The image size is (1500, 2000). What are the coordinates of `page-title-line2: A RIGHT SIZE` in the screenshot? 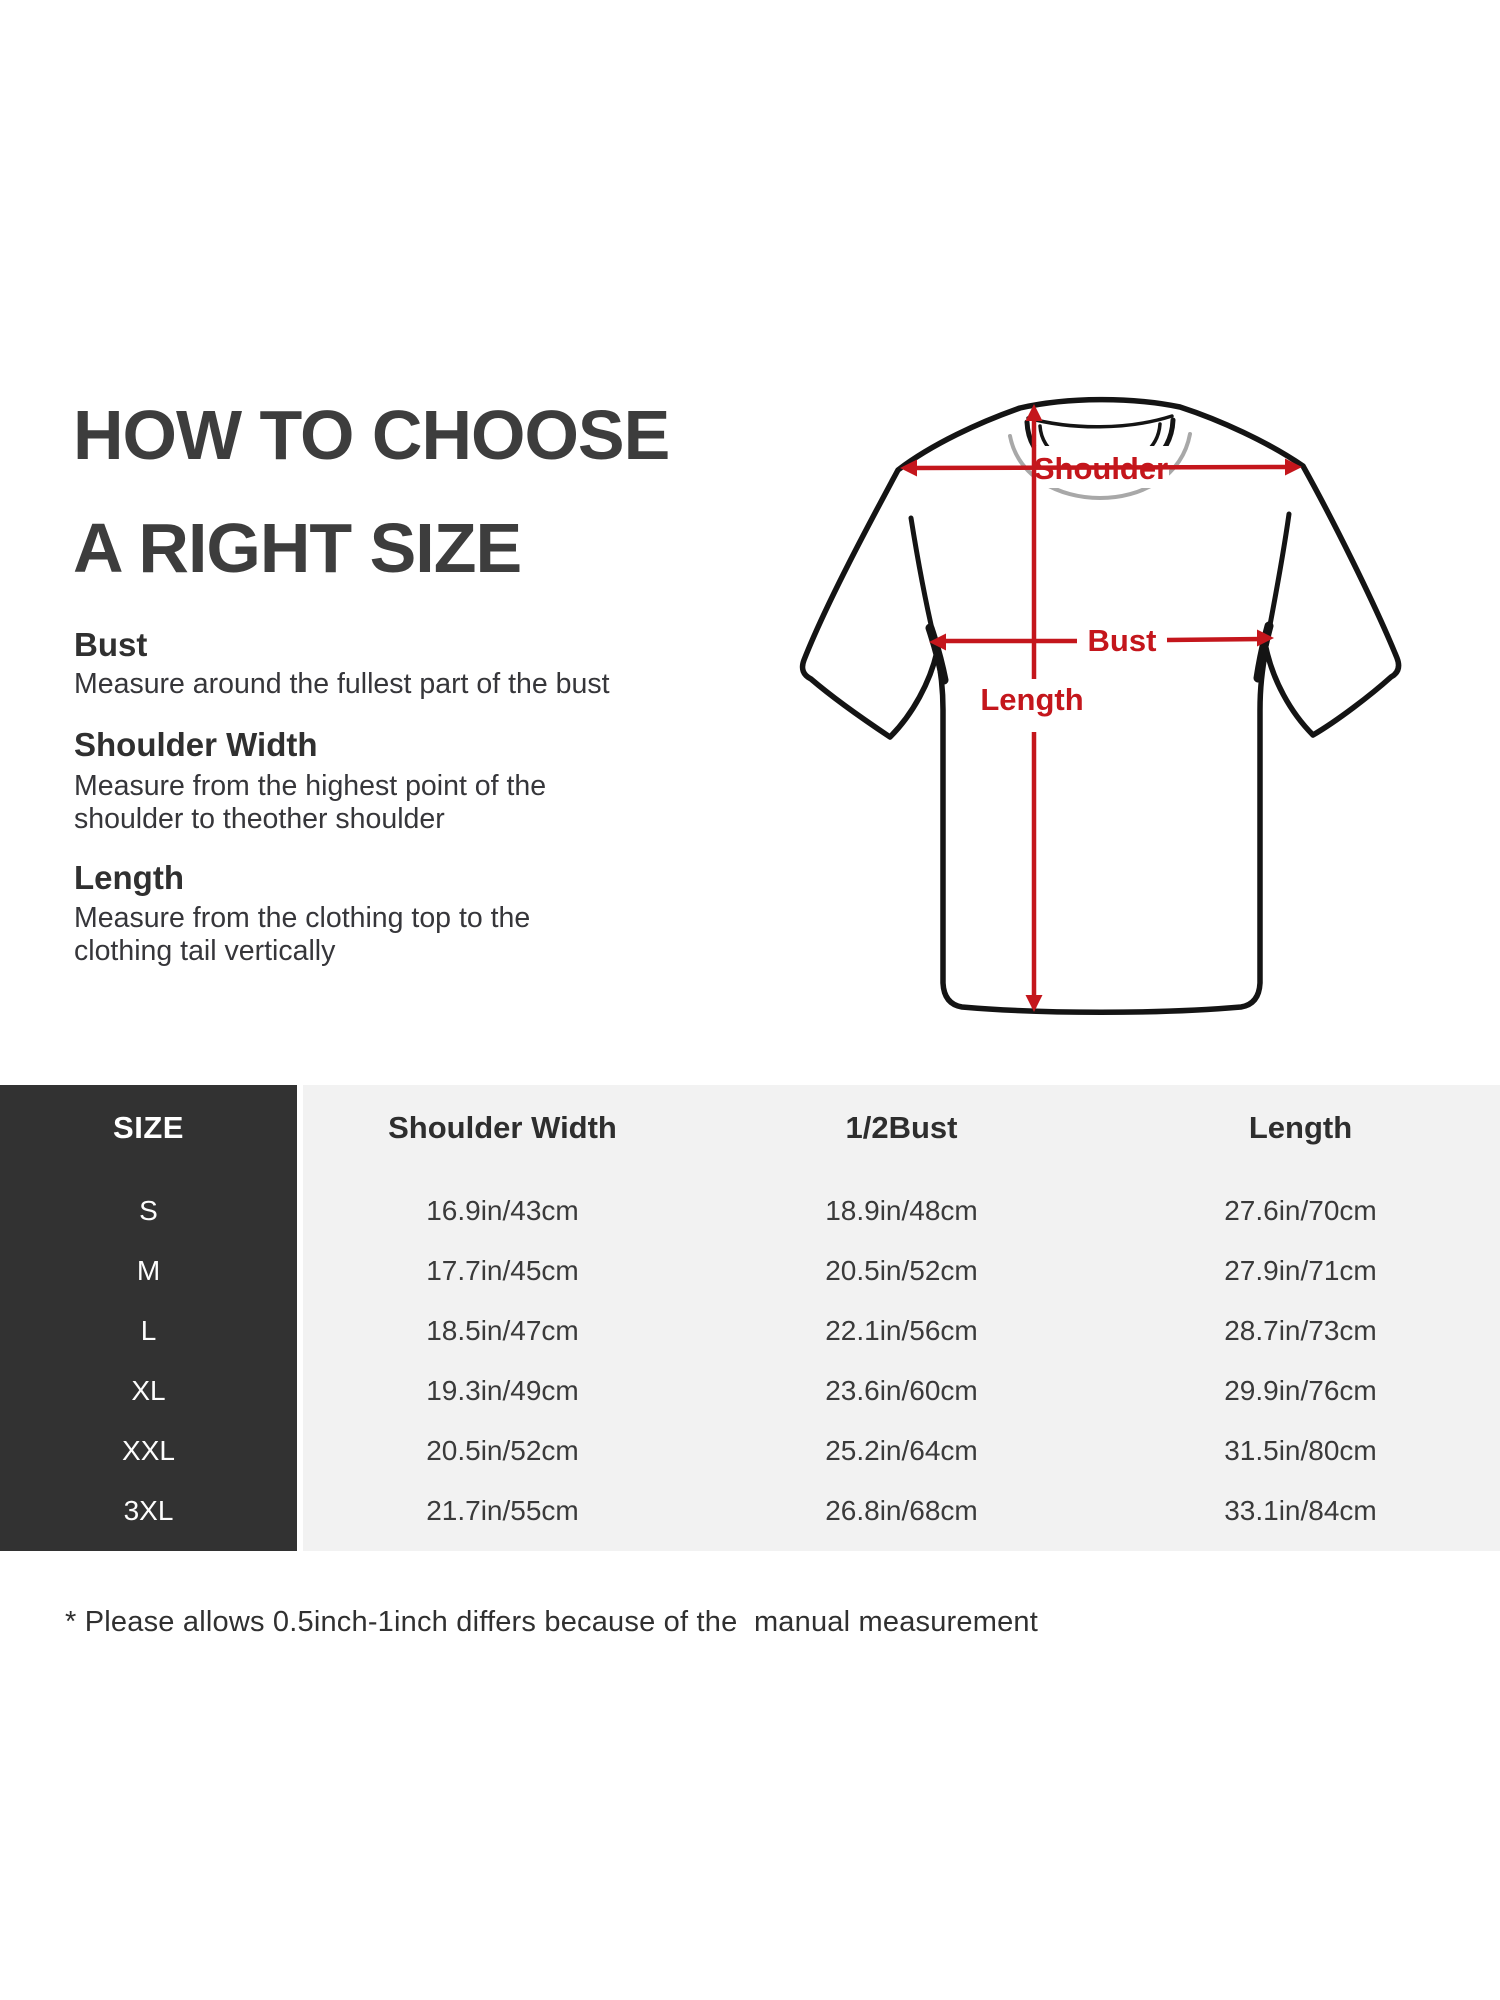 It's located at (297, 548).